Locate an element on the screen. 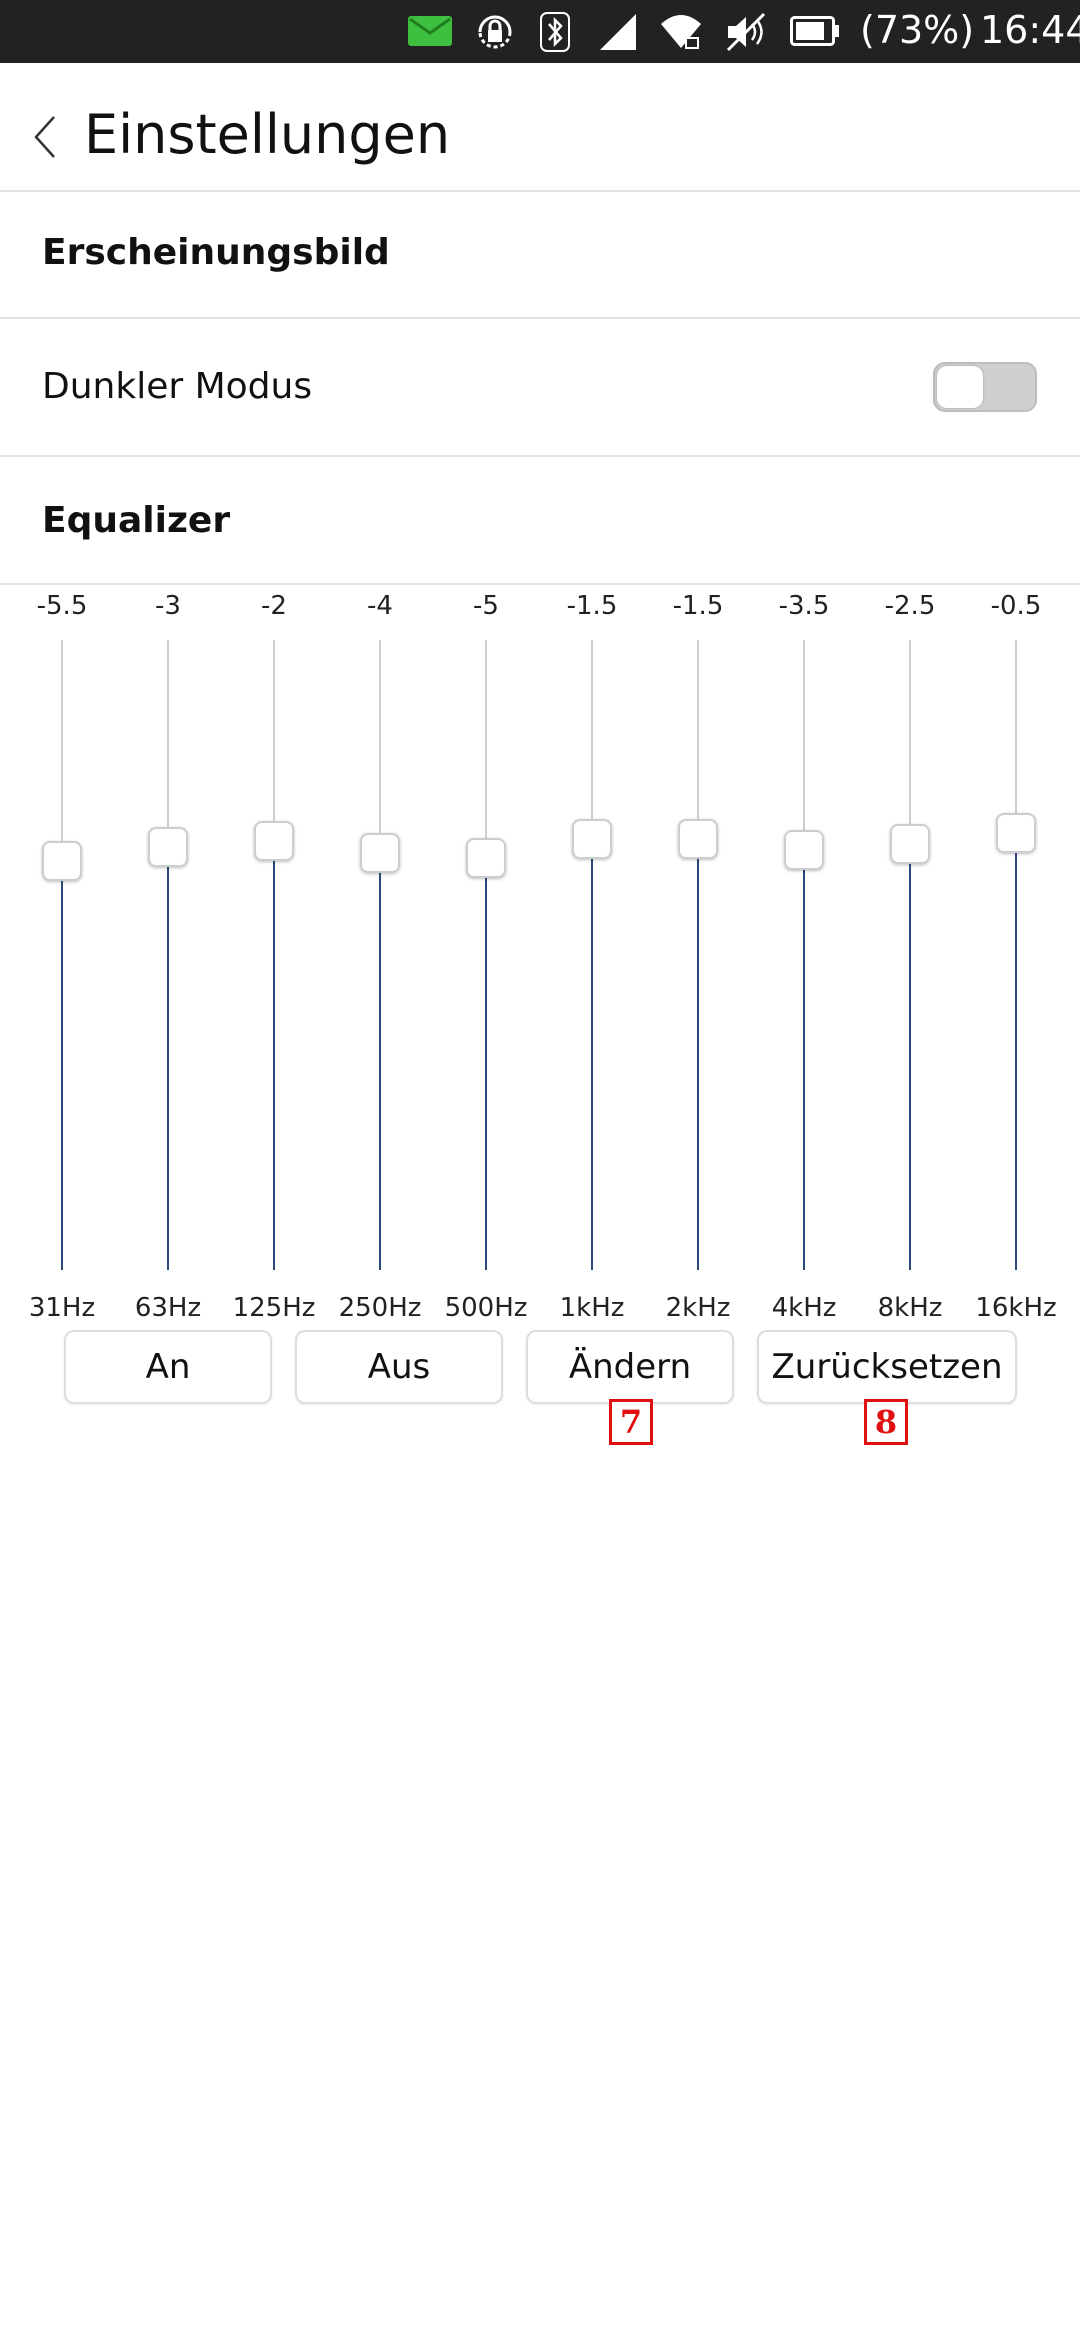 This screenshot has height=2340, width=1080. battery-percentage: (73%) is located at coordinates (917, 30).